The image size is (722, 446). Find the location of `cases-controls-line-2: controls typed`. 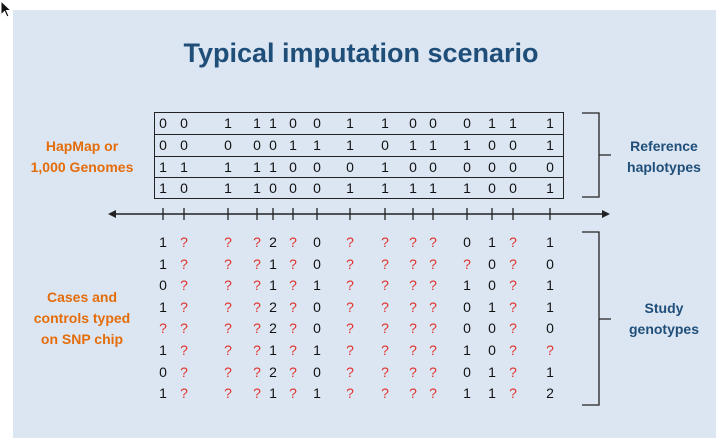

cases-controls-line-2: controls typed is located at coordinates (82, 318).